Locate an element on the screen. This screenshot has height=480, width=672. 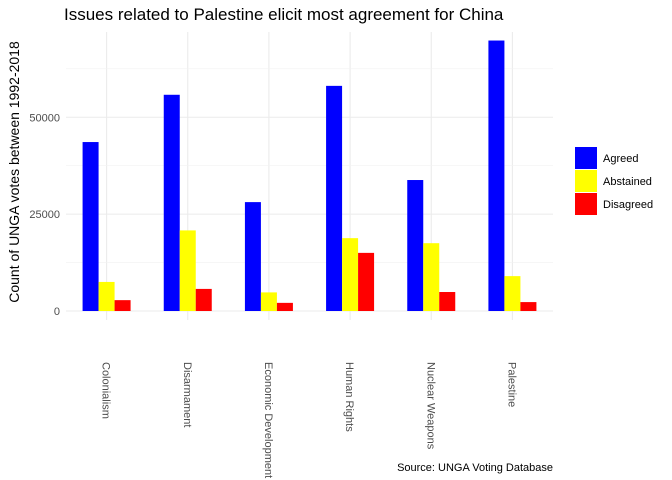
legend-label-disagreed: Disagreed is located at coordinates (628, 205).